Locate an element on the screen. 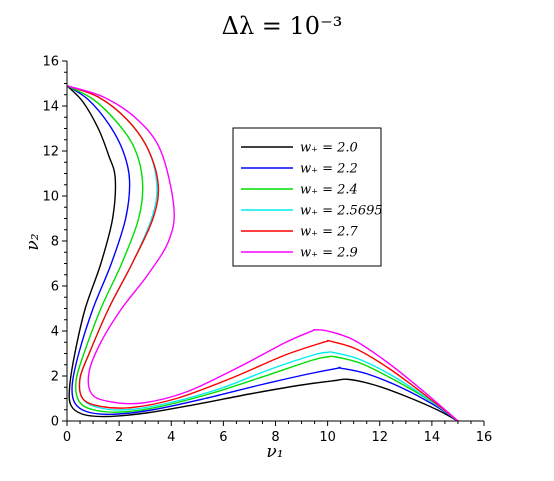  y-tick-label: 0 is located at coordinates (55, 422).